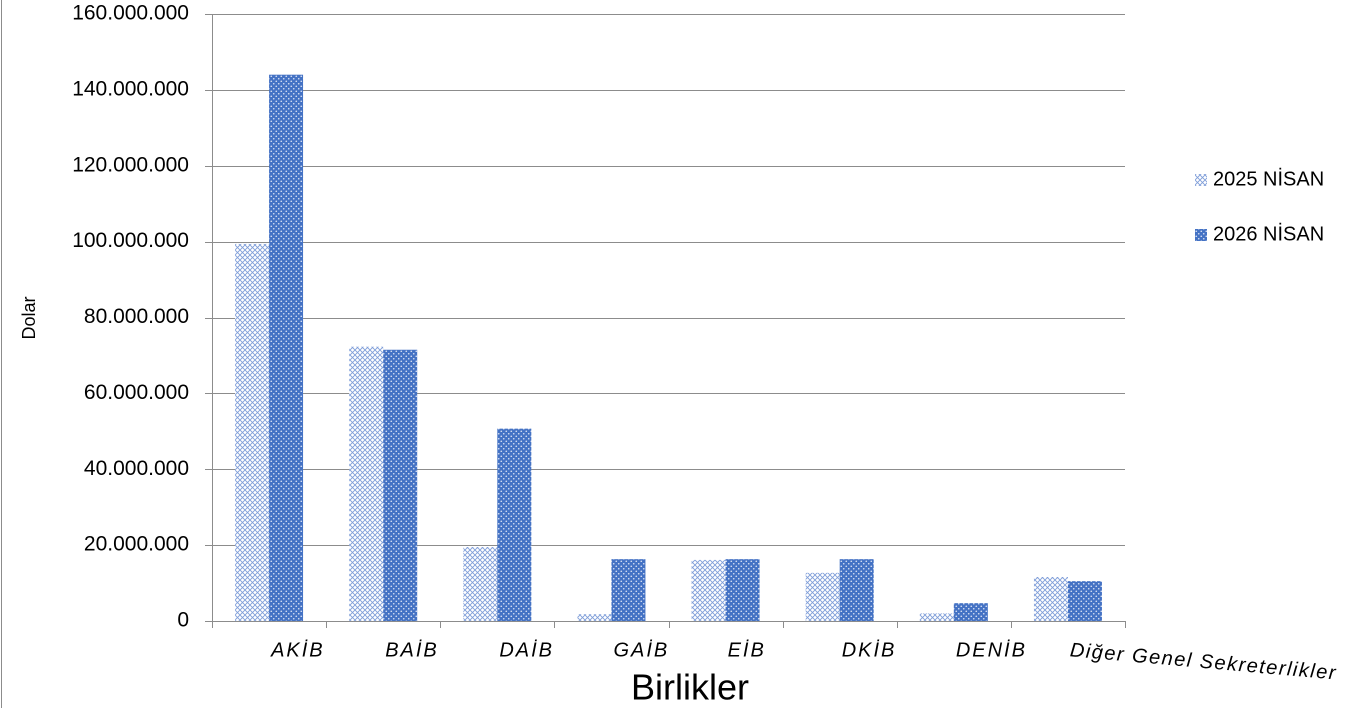 This screenshot has width=1372, height=715. What do you see at coordinates (1201, 235) in the screenshot?
I see `legend-swatch-2026-nisan` at bounding box center [1201, 235].